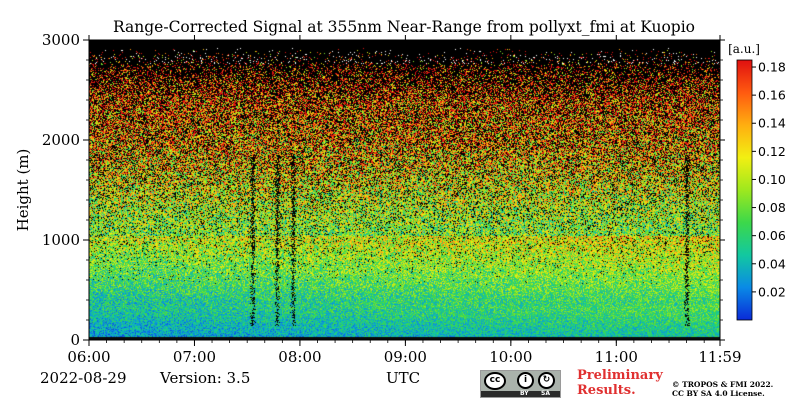  What do you see at coordinates (772, 207) in the screenshot?
I see `colorbar-tick-label: 0.08` at bounding box center [772, 207].